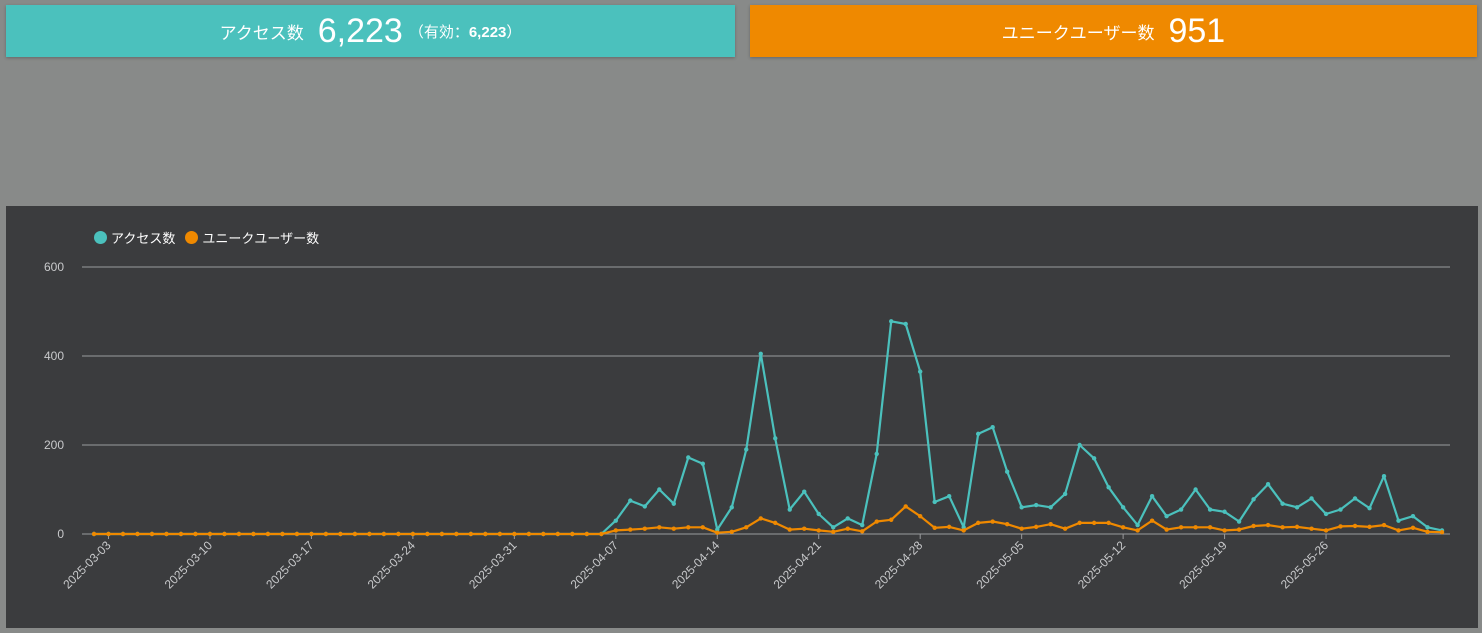 Image resolution: width=1482 pixels, height=633 pixels. I want to click on valid-access-open: （有効：, so click(438, 31).